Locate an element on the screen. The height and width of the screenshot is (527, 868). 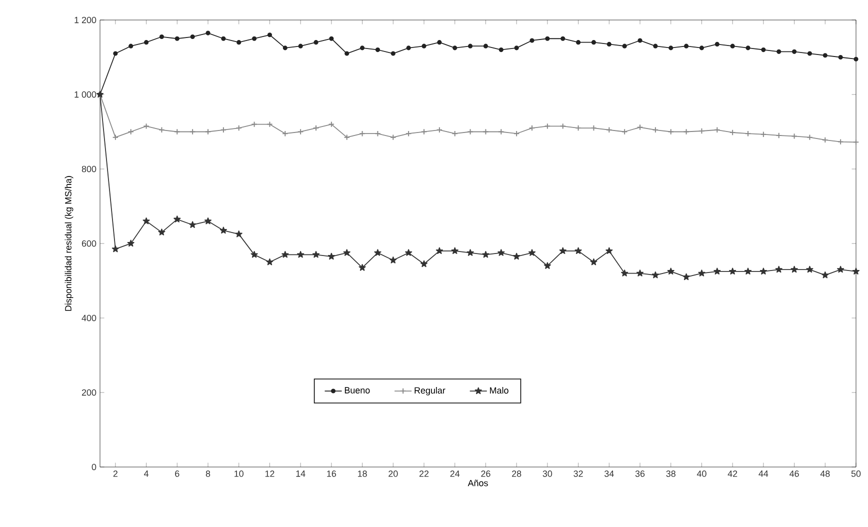
y-tick-label: 1 200 is located at coordinates (85, 20).